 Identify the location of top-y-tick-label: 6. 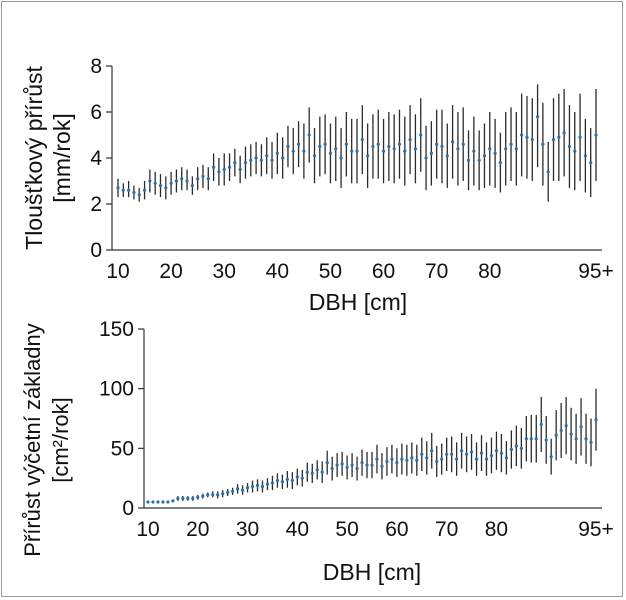
(96, 112).